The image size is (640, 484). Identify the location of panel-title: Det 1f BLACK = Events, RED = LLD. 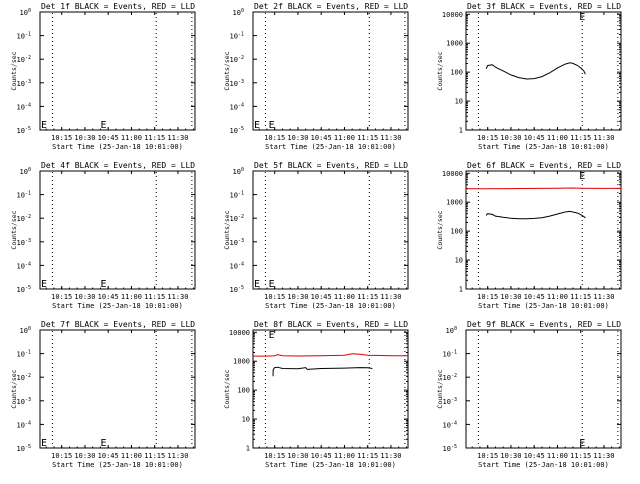
(118, 6).